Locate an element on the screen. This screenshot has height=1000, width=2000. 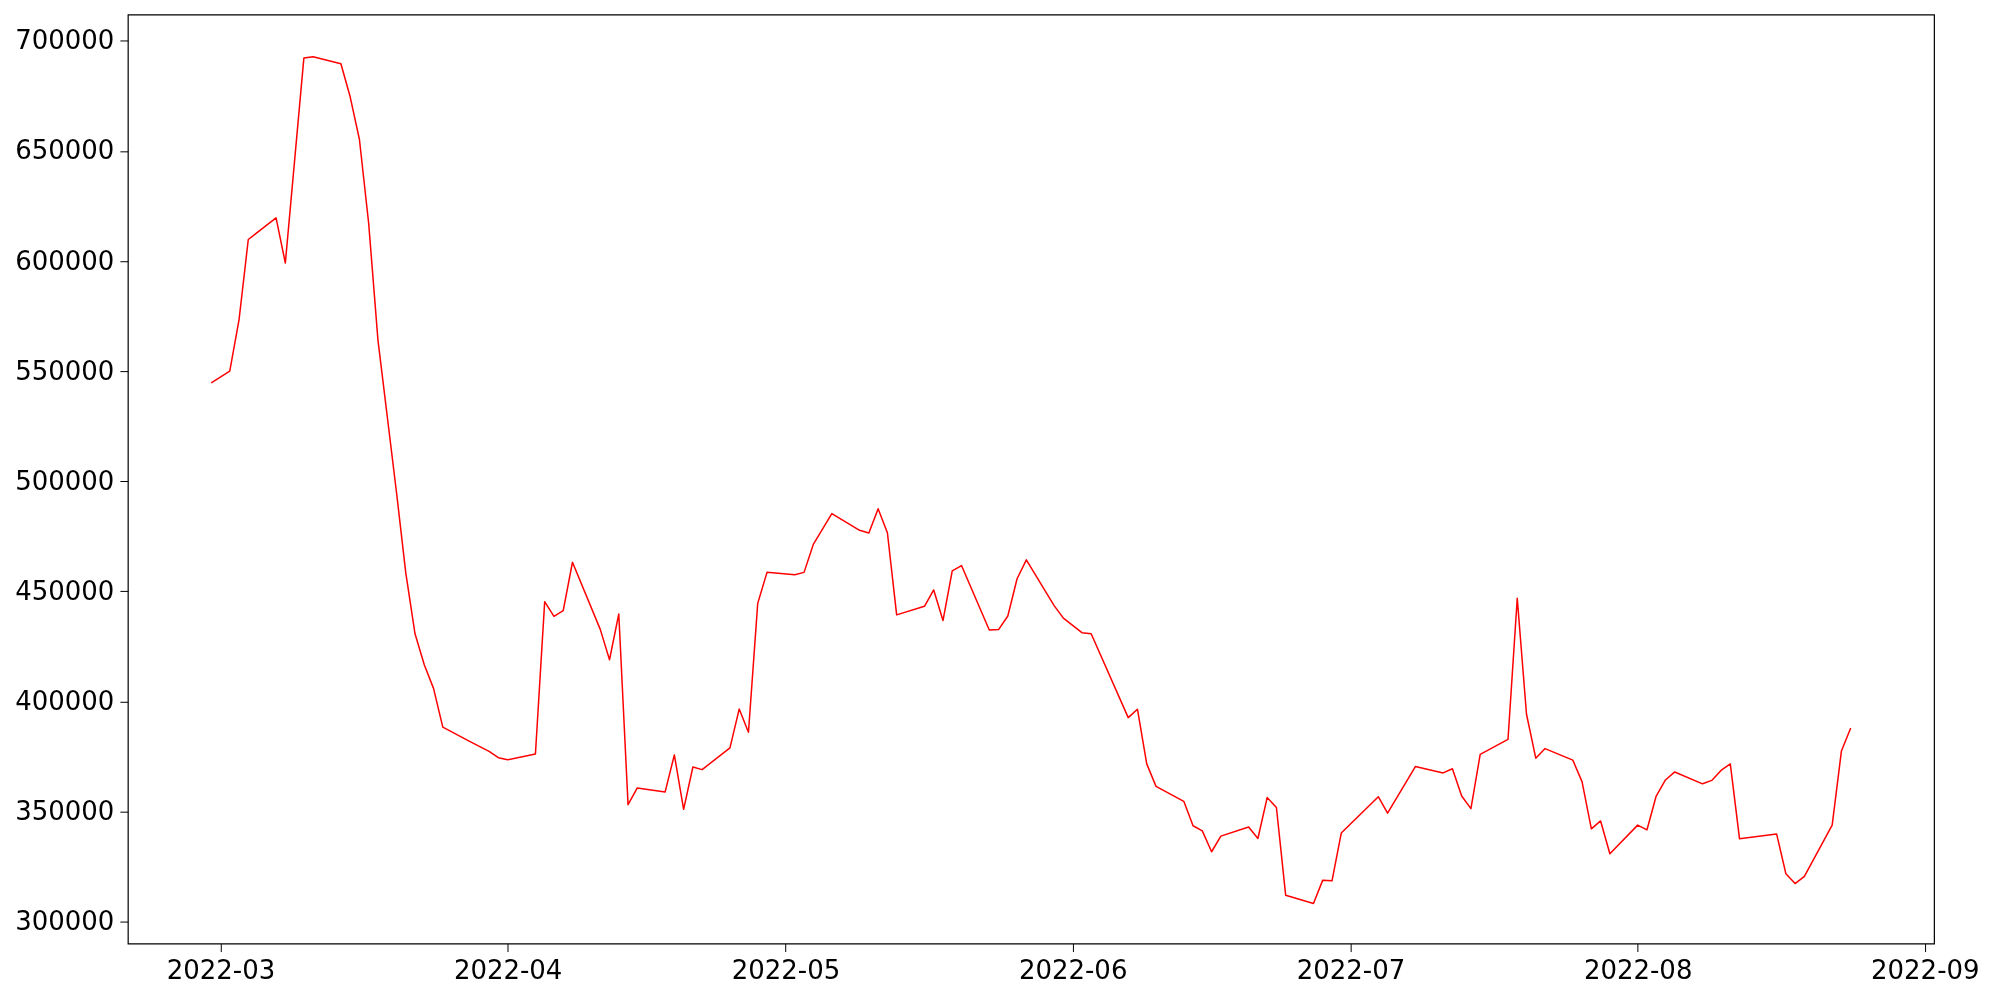
x-tick-label: 2022-09 is located at coordinates (1925, 970).